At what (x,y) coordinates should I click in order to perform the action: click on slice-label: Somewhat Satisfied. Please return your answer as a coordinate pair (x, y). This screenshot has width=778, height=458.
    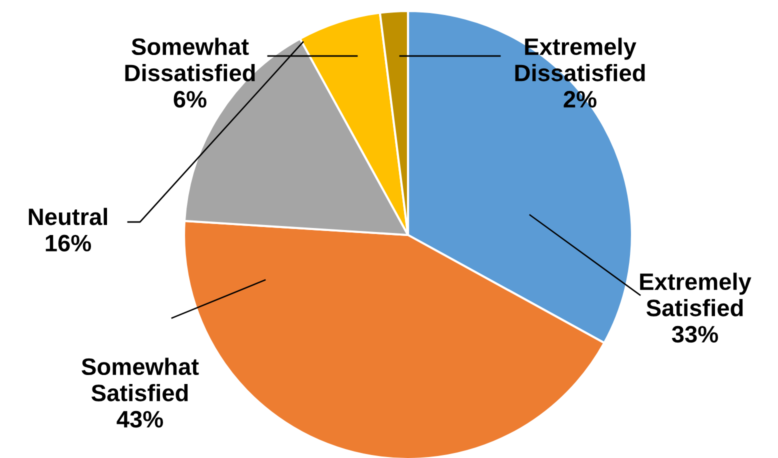
    Looking at the image, I should click on (140, 380).